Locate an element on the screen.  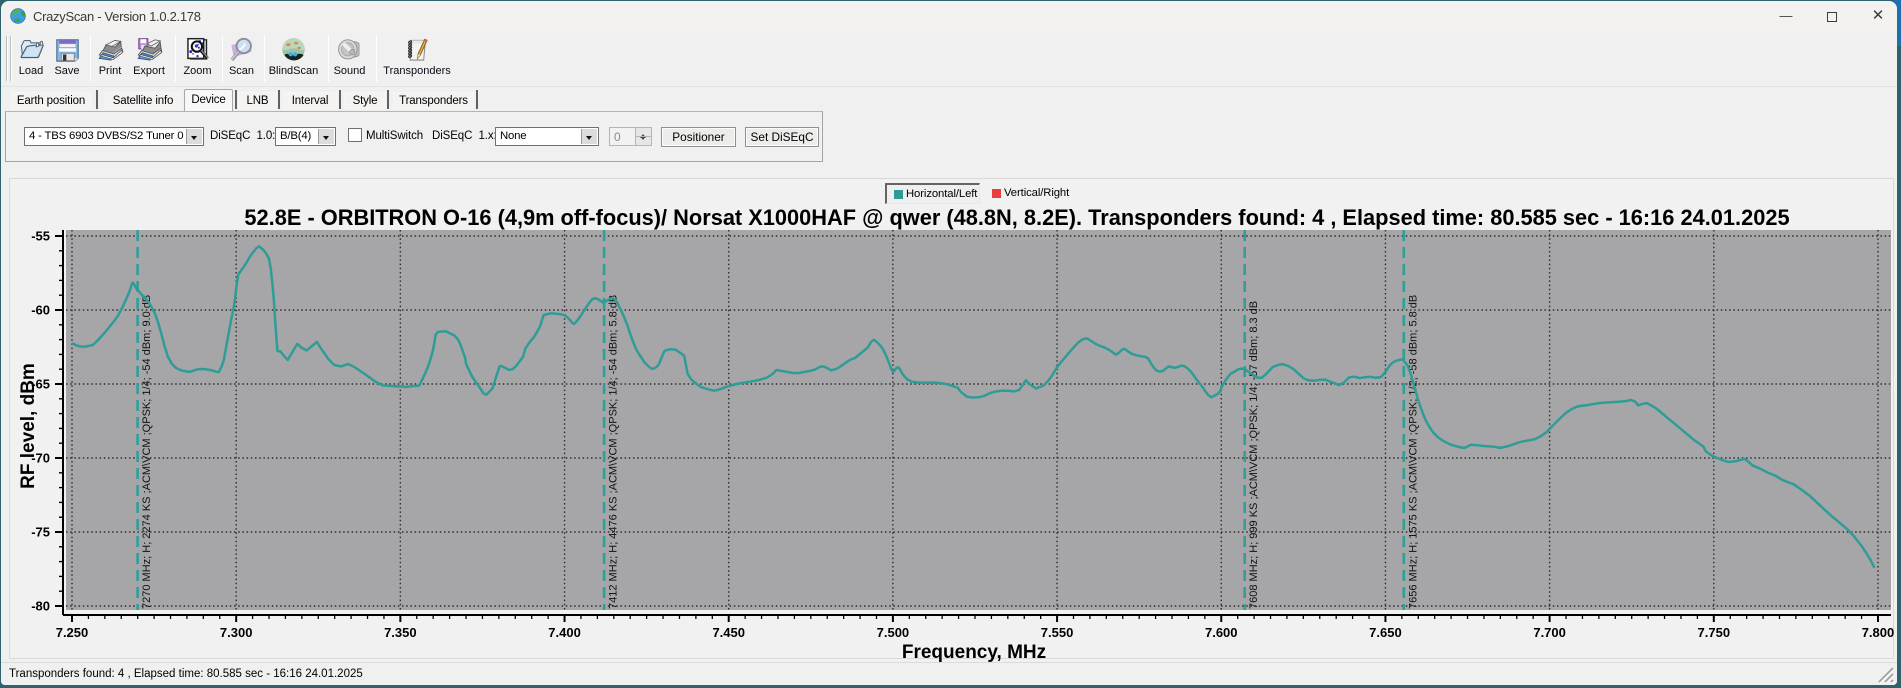
svg-text: 7.400 is located at coordinates (564, 632).